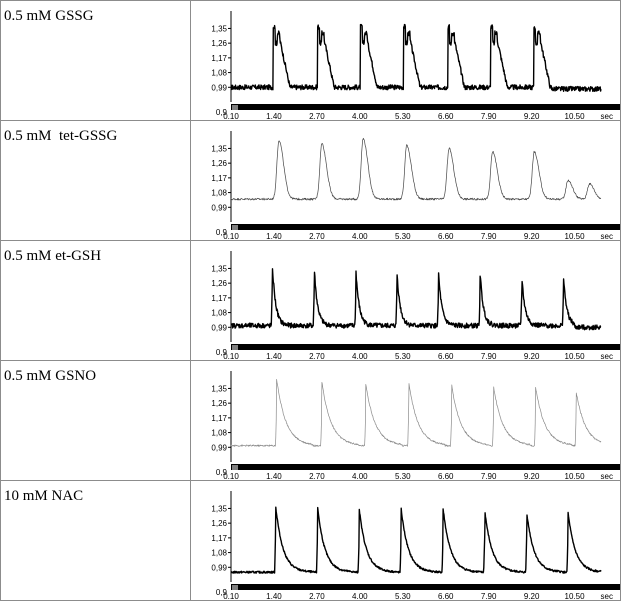 This screenshot has width=622, height=602. Describe the element at coordinates (95, 420) in the screenshot. I see `condition-cell: 0.5 mM GSNO` at that location.